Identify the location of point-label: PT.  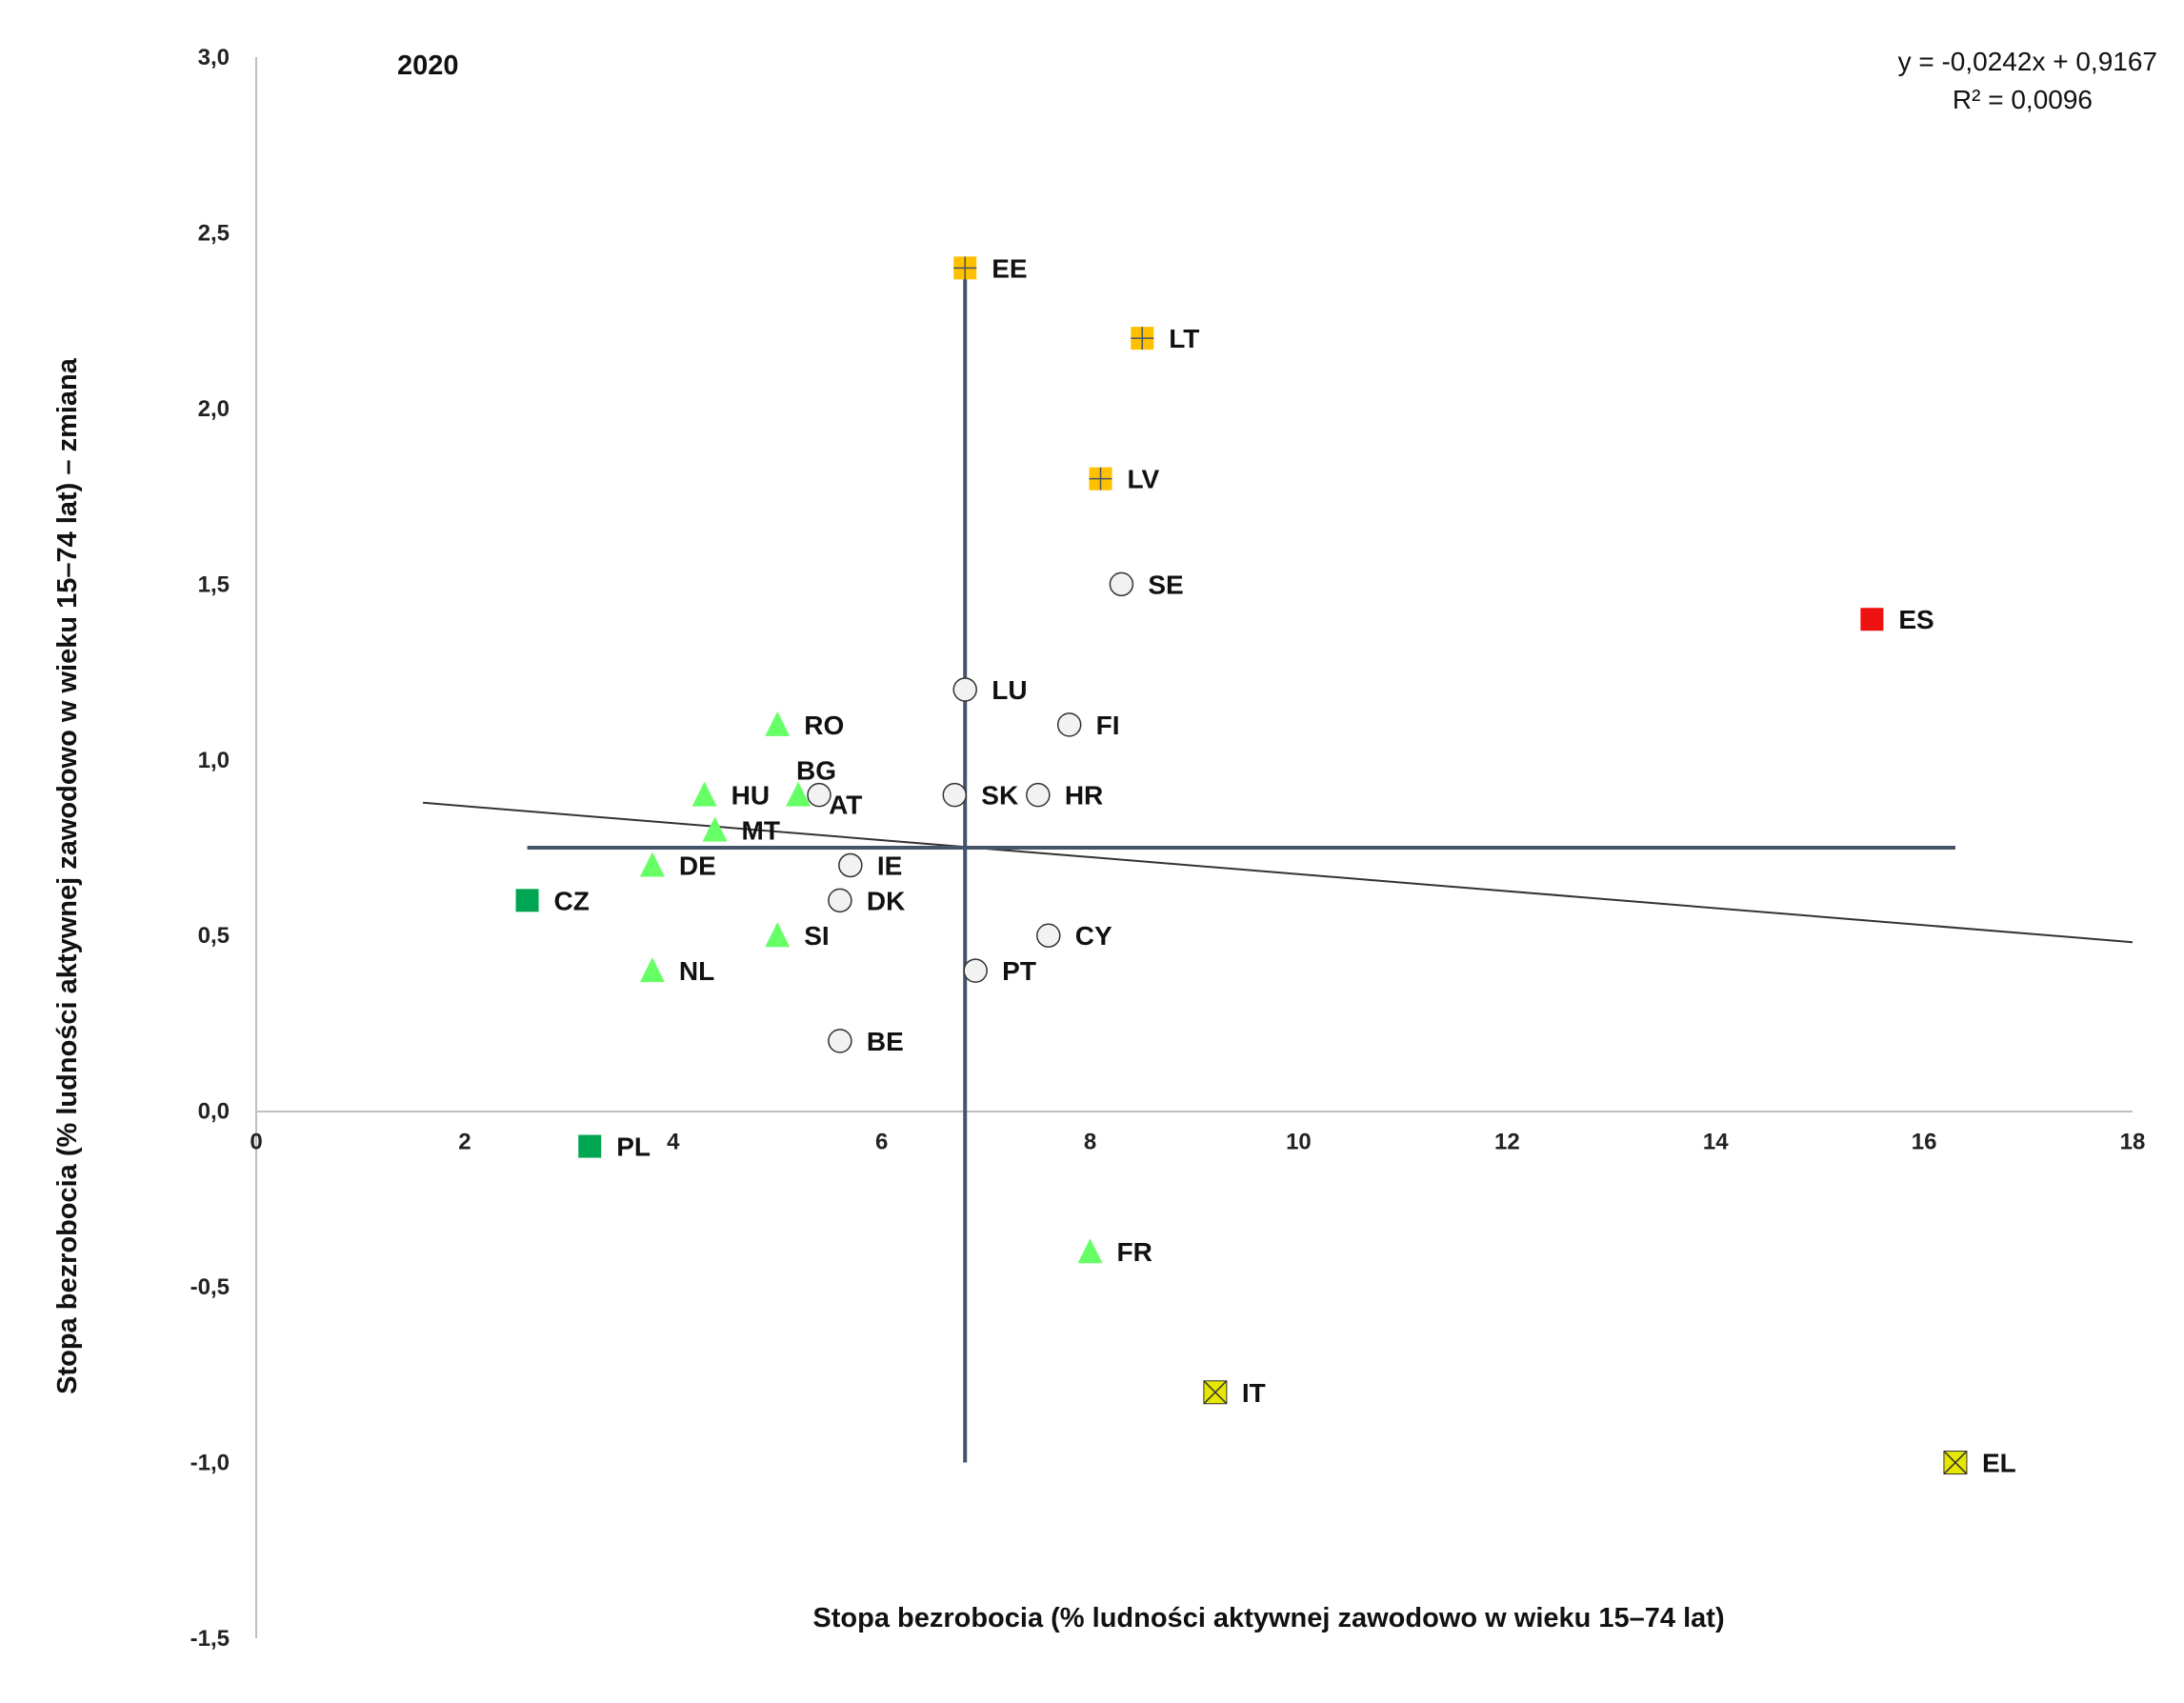
(1019, 971).